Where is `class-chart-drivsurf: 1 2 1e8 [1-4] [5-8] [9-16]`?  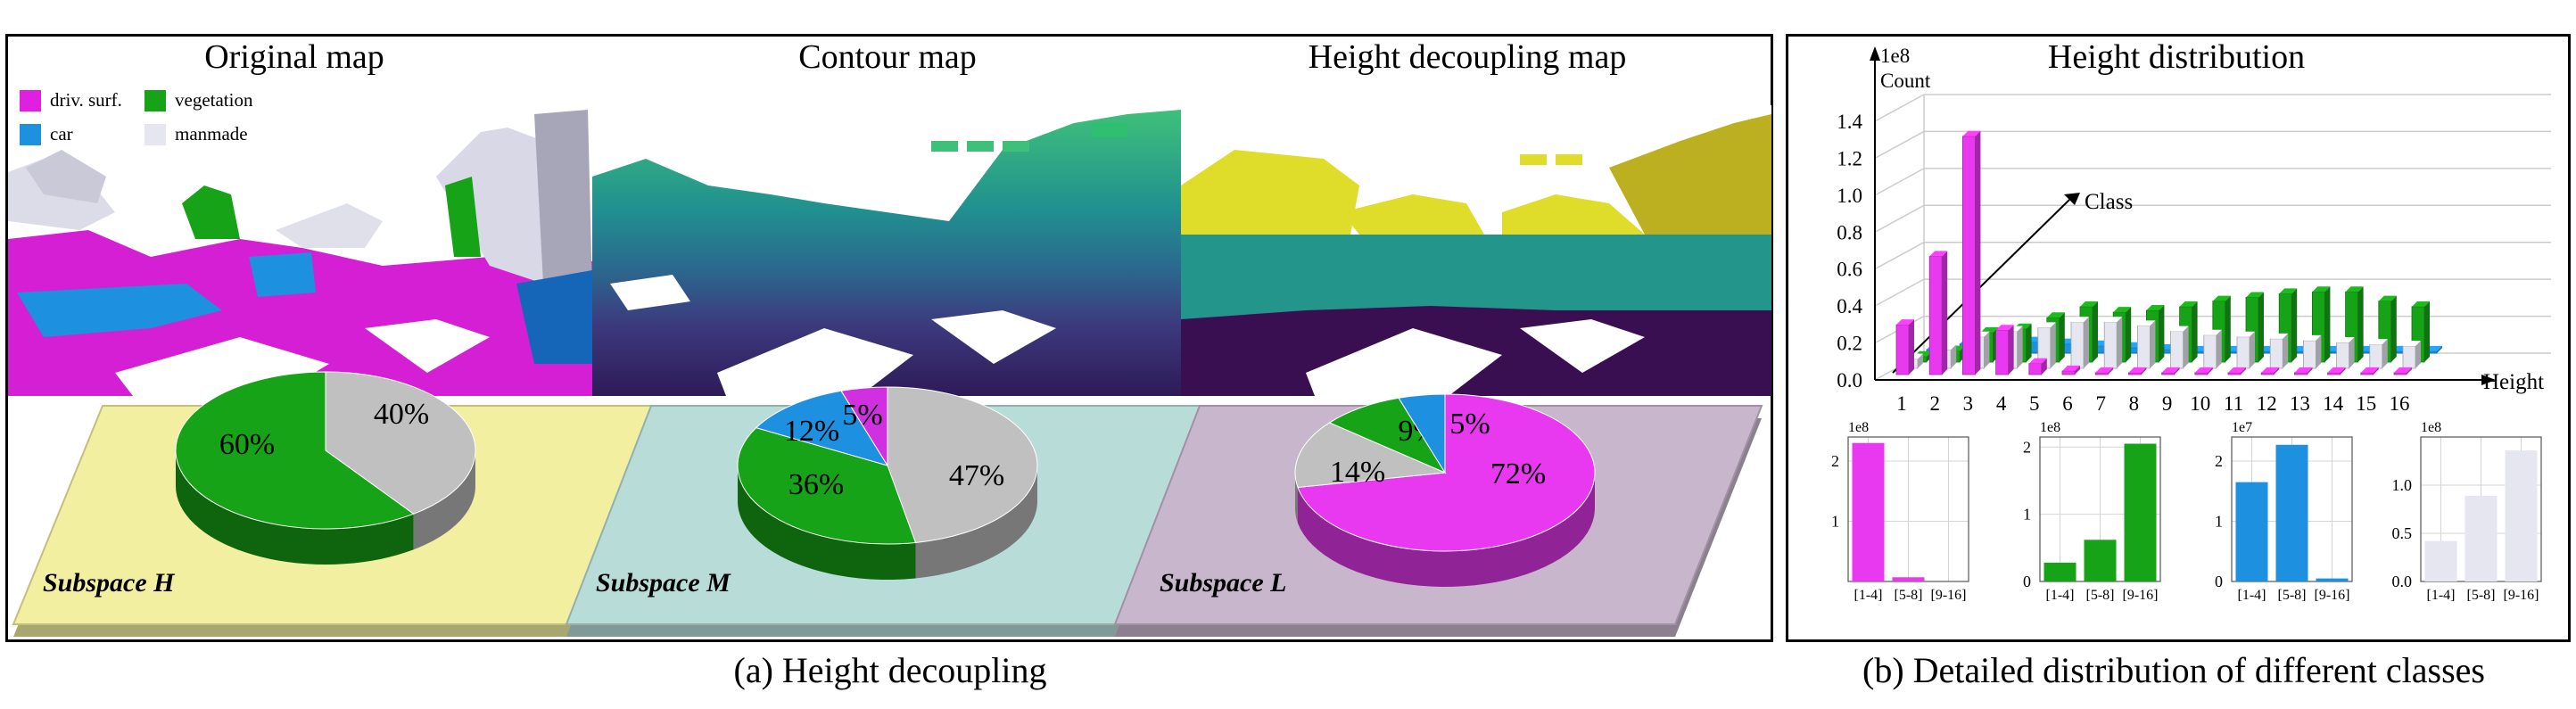 class-chart-drivsurf: 1 2 1e8 [1-4] [5-8] [9-16] is located at coordinates (1900, 512).